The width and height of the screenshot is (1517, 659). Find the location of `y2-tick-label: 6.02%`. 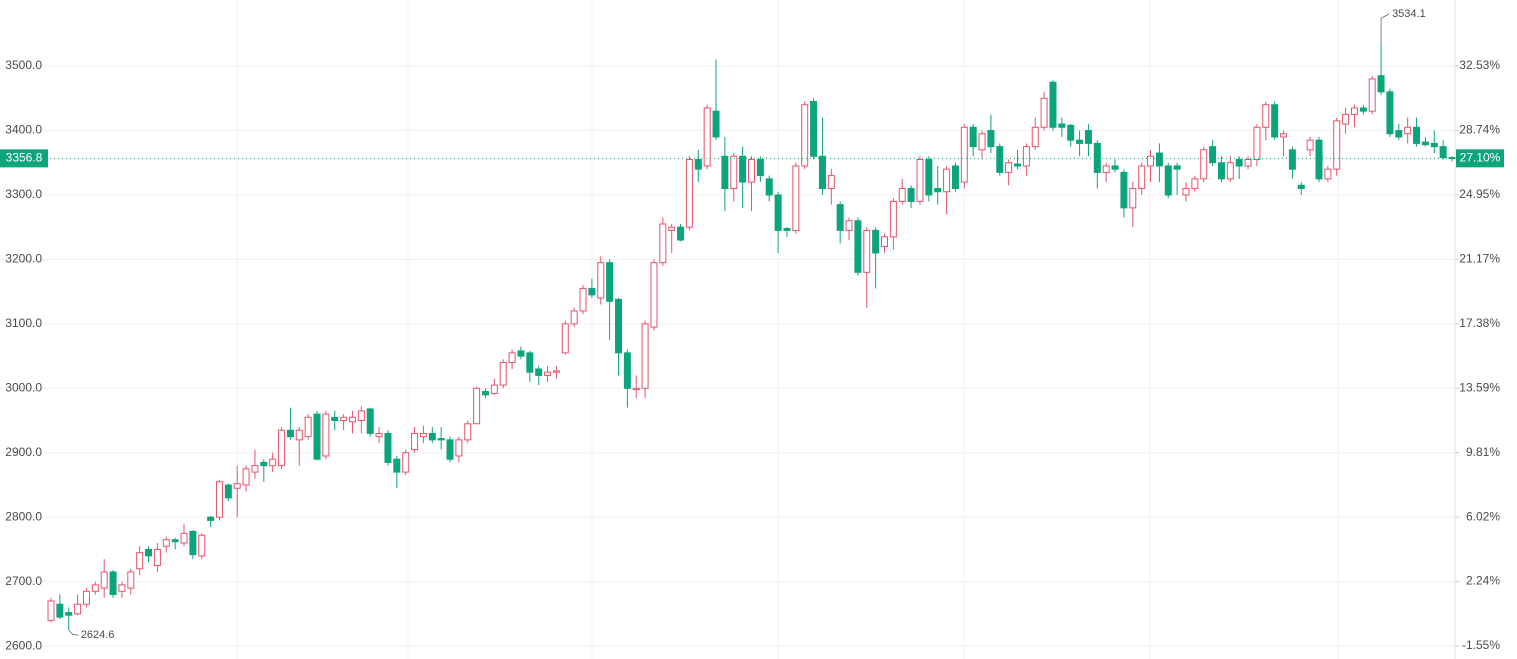

y2-tick-label: 6.02% is located at coordinates (1483, 516).